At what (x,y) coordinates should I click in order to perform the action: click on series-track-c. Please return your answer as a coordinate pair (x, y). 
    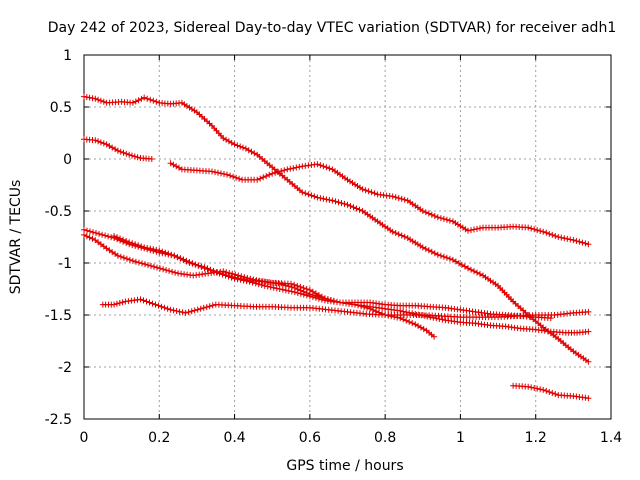
    Looking at the image, I should click on (379, 204).